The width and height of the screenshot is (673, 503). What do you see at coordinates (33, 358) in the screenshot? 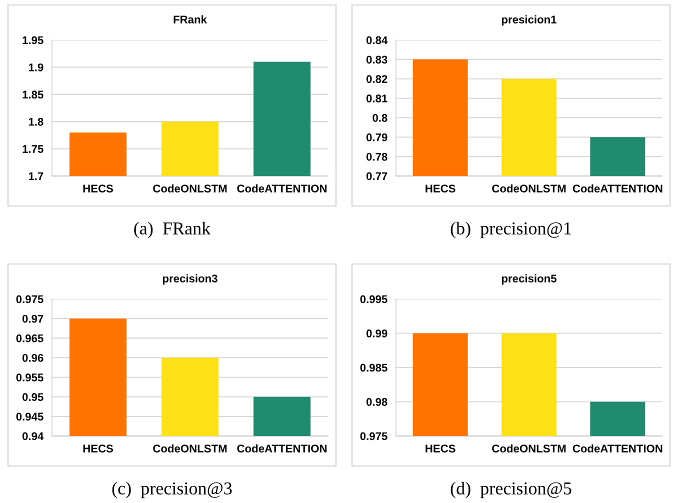
I see `y-tick-label: 0.96` at bounding box center [33, 358].